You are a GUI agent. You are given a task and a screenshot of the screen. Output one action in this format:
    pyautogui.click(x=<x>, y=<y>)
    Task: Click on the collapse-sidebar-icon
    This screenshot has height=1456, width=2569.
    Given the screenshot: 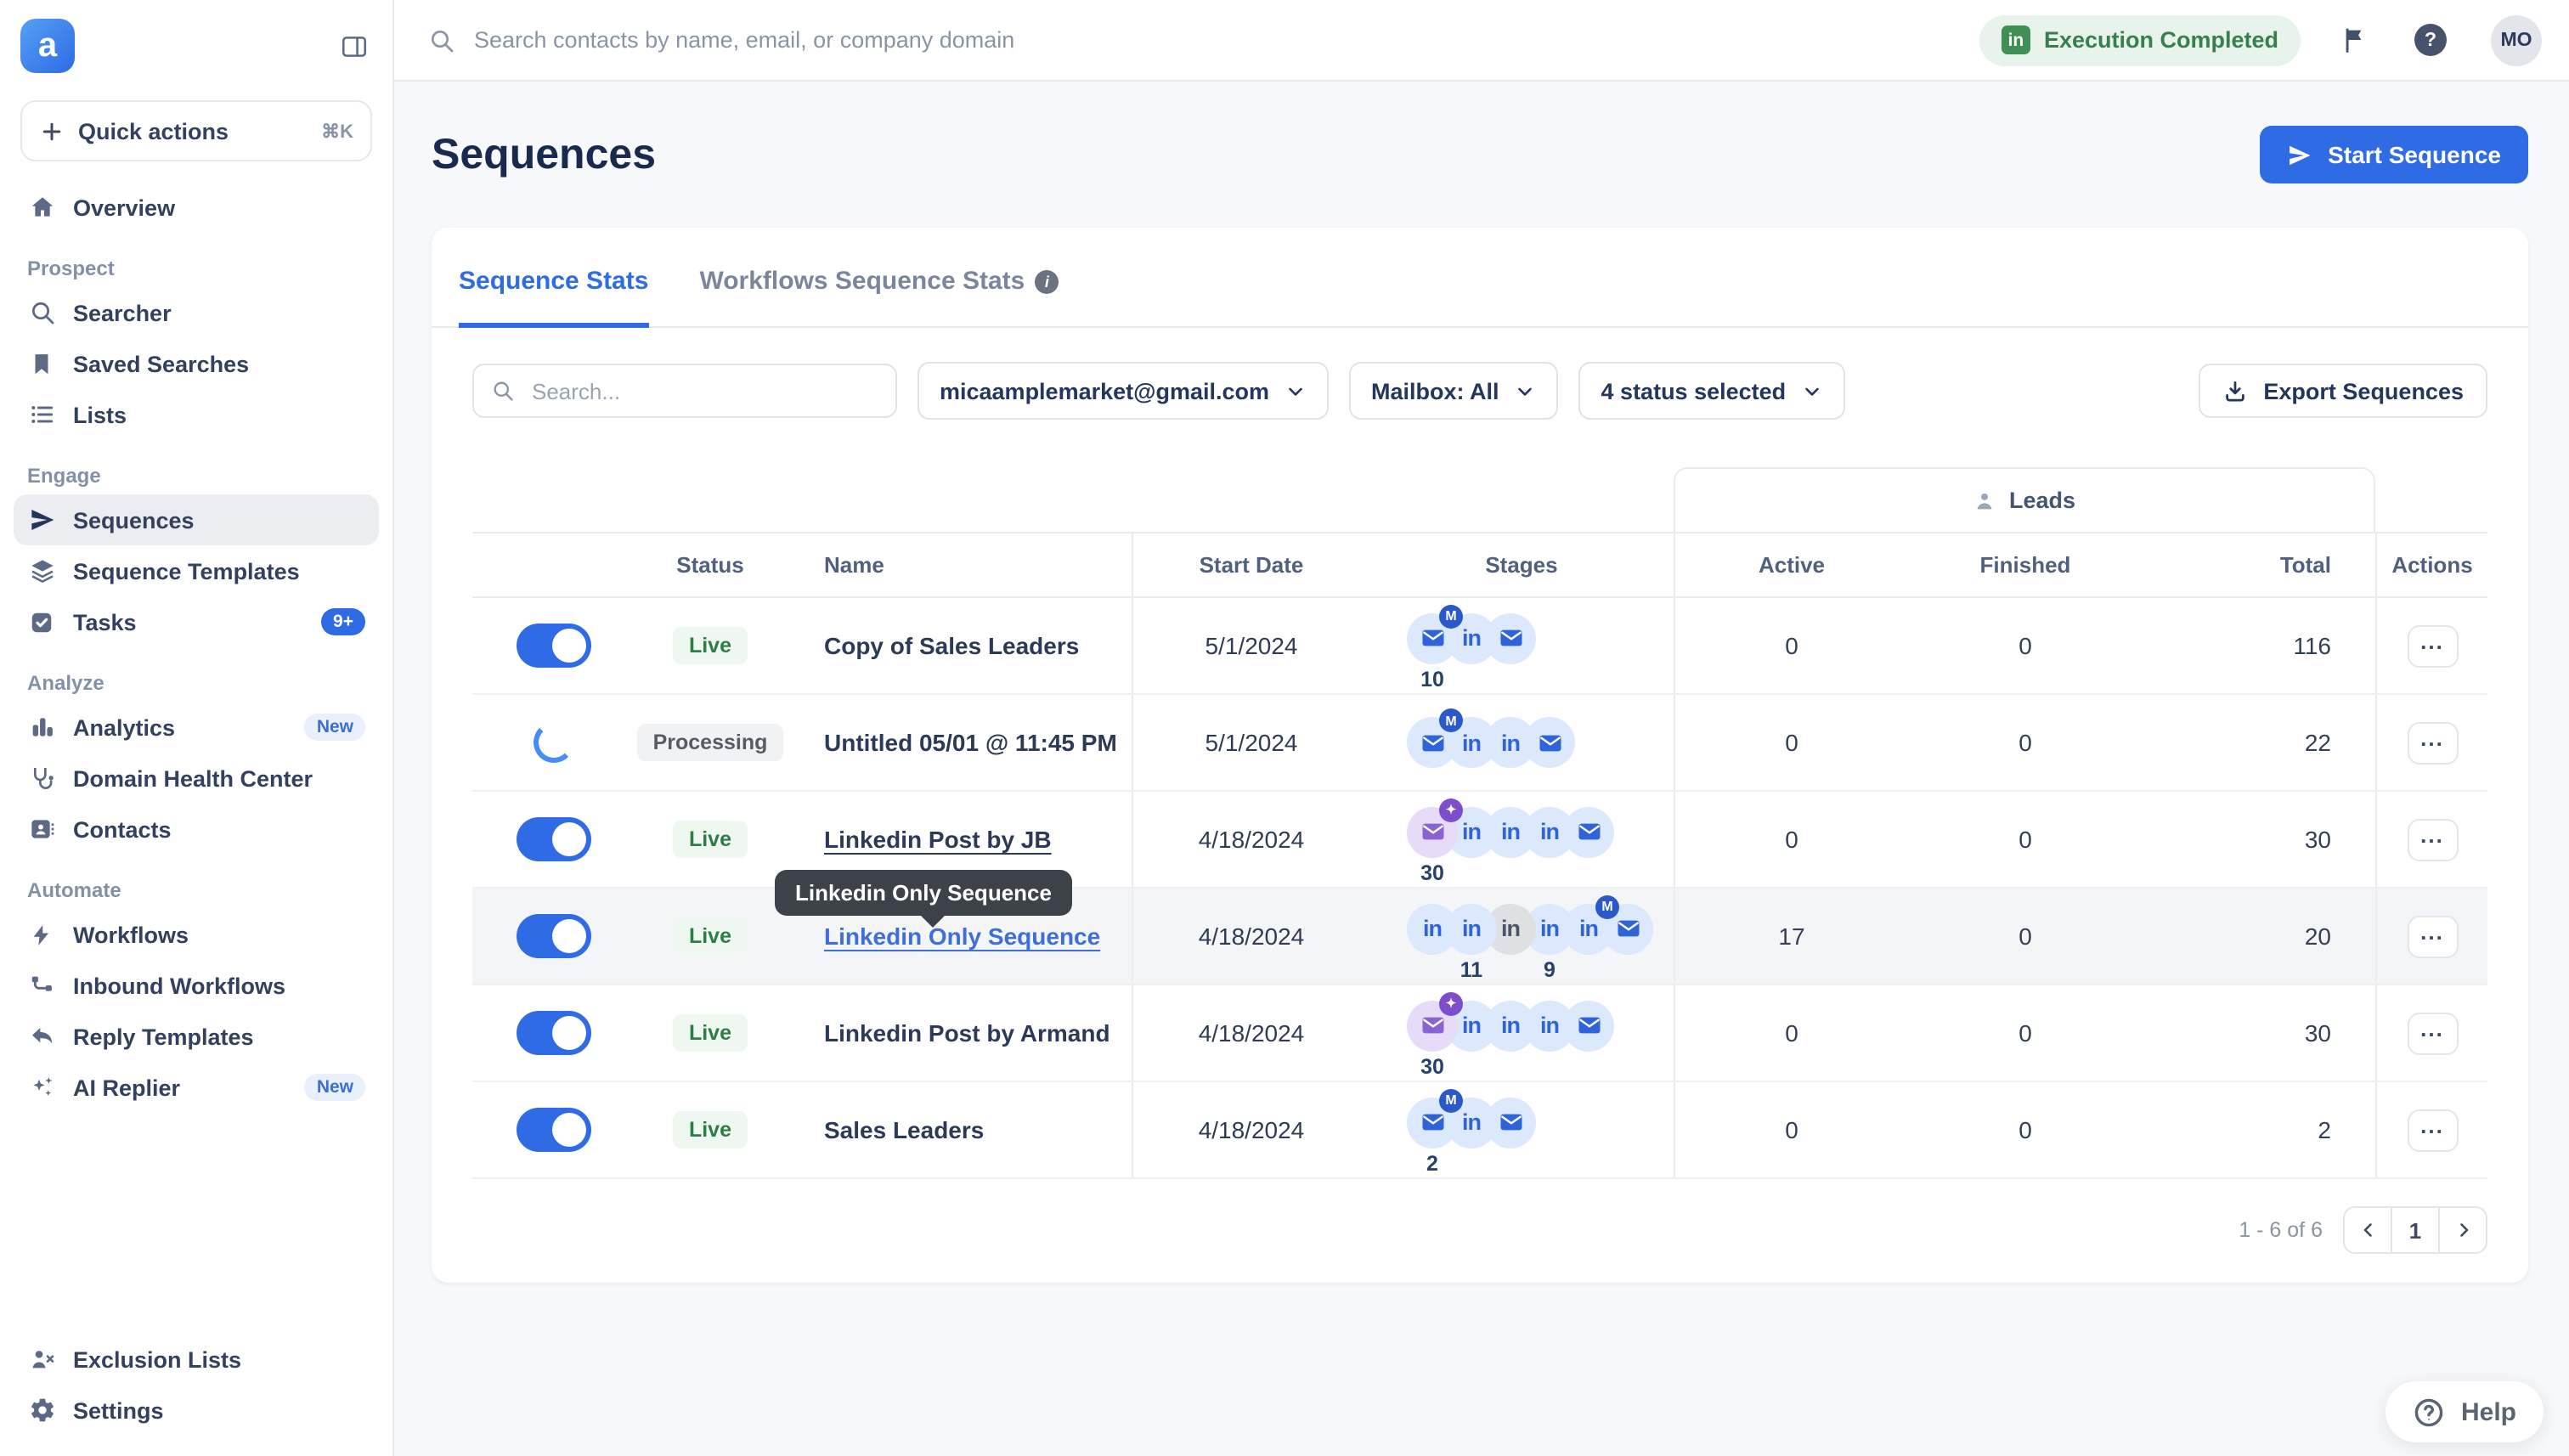 What is the action you would take?
    pyautogui.click(x=355, y=45)
    